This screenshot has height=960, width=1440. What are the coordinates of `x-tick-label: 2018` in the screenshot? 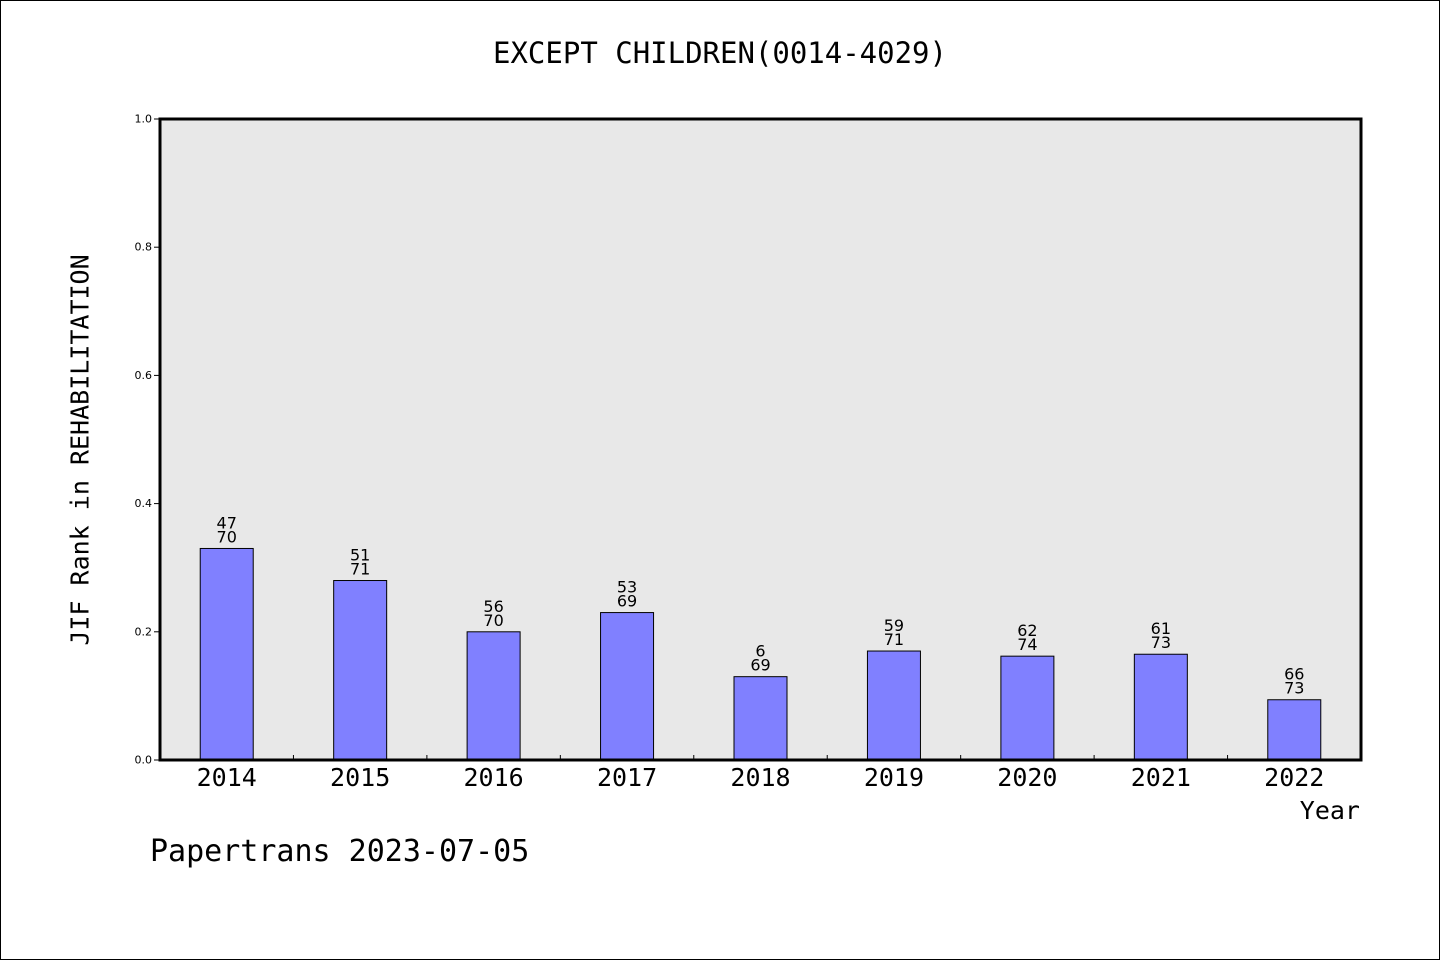 It's located at (760, 777).